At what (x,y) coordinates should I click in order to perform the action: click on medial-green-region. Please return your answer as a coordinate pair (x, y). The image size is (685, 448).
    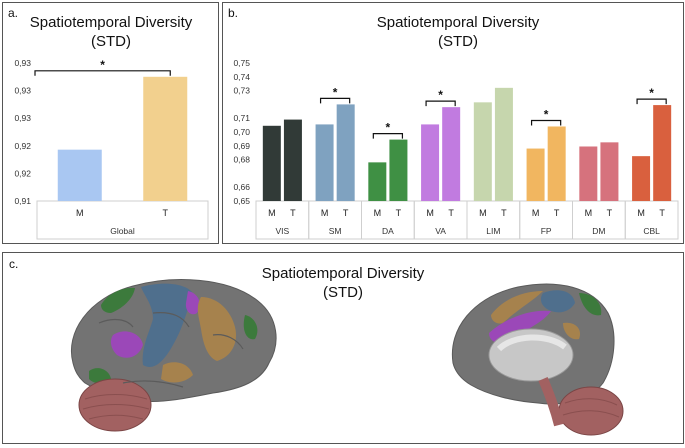
    Looking at the image, I should click on (590, 304).